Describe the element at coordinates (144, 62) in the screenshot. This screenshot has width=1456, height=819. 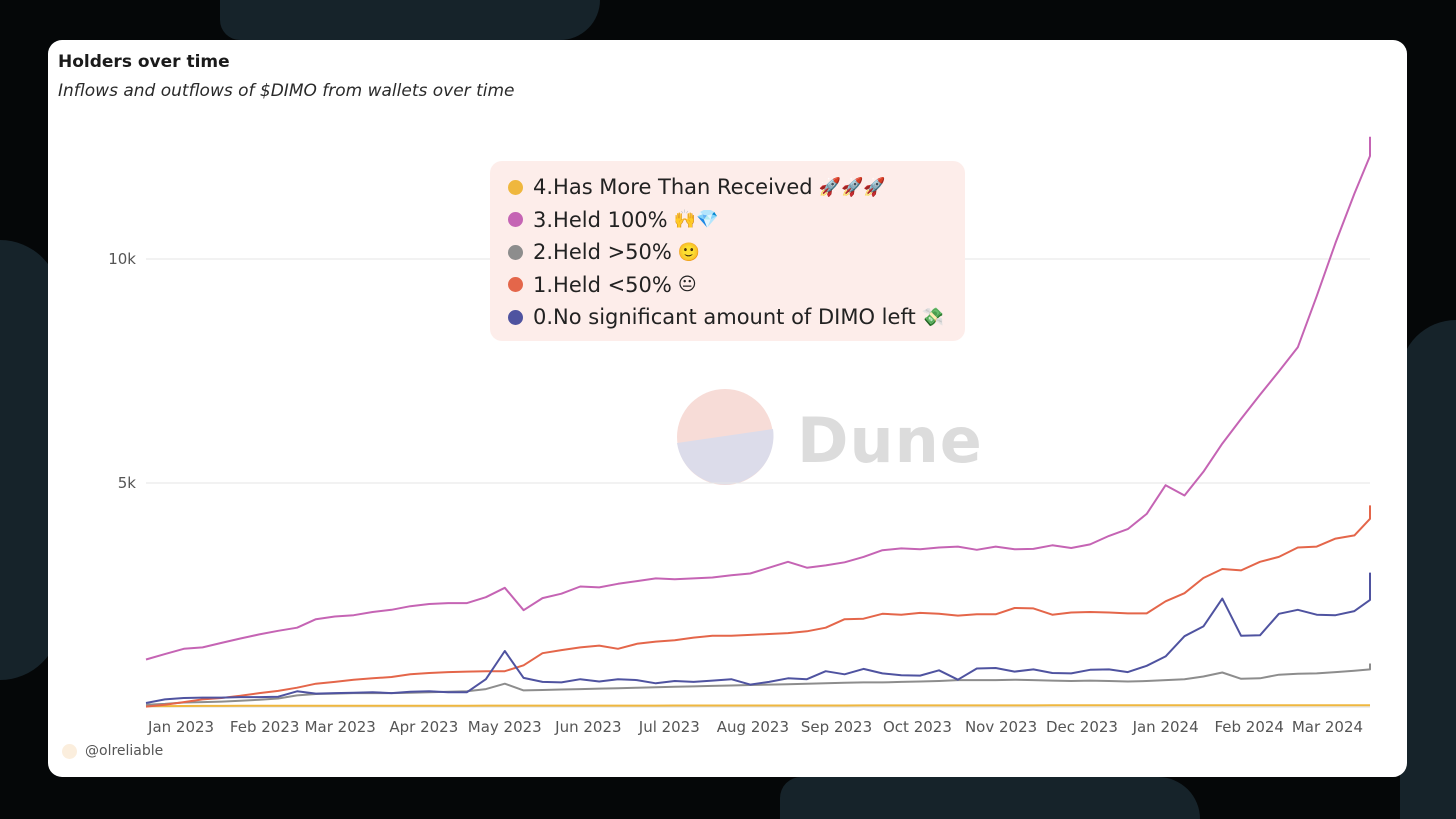
I see `chart-title: Holders over time` at that location.